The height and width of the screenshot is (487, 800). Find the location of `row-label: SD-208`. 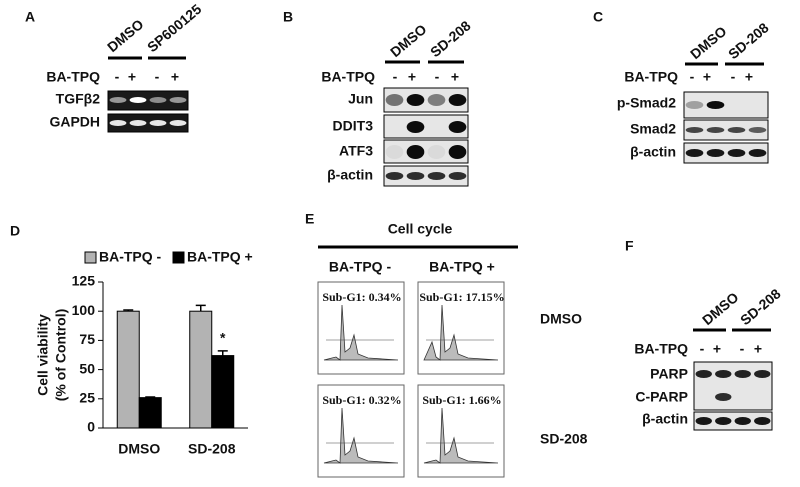

row-label: SD-208 is located at coordinates (564, 439).